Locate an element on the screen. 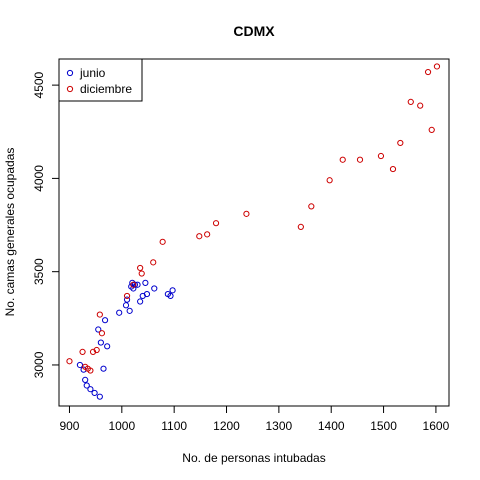 This screenshot has height=480, width=480. y-tick-label: 3000 is located at coordinates (39, 364).